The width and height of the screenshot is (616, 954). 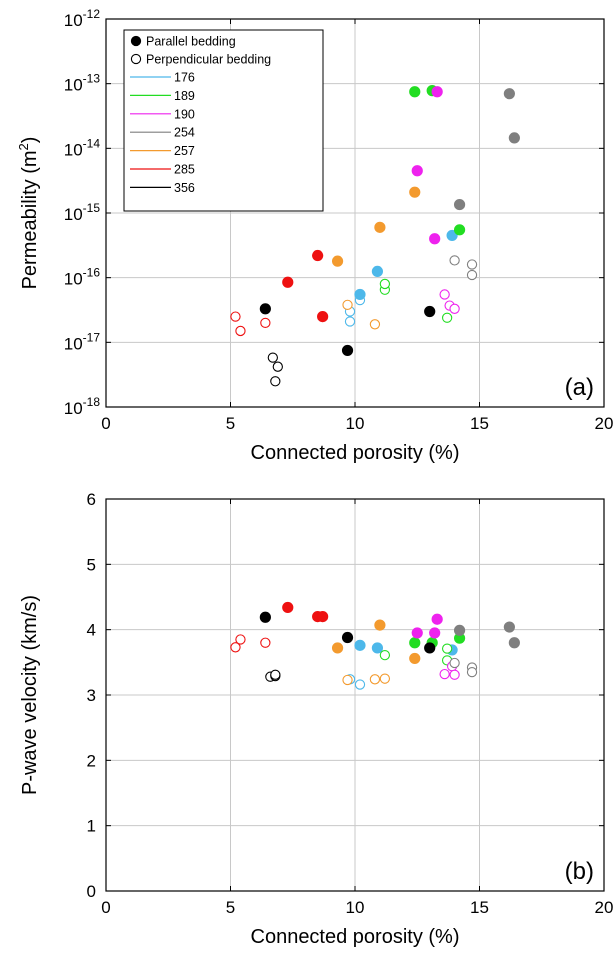 I want to click on y-tick-label: 4, so click(x=91, y=630).